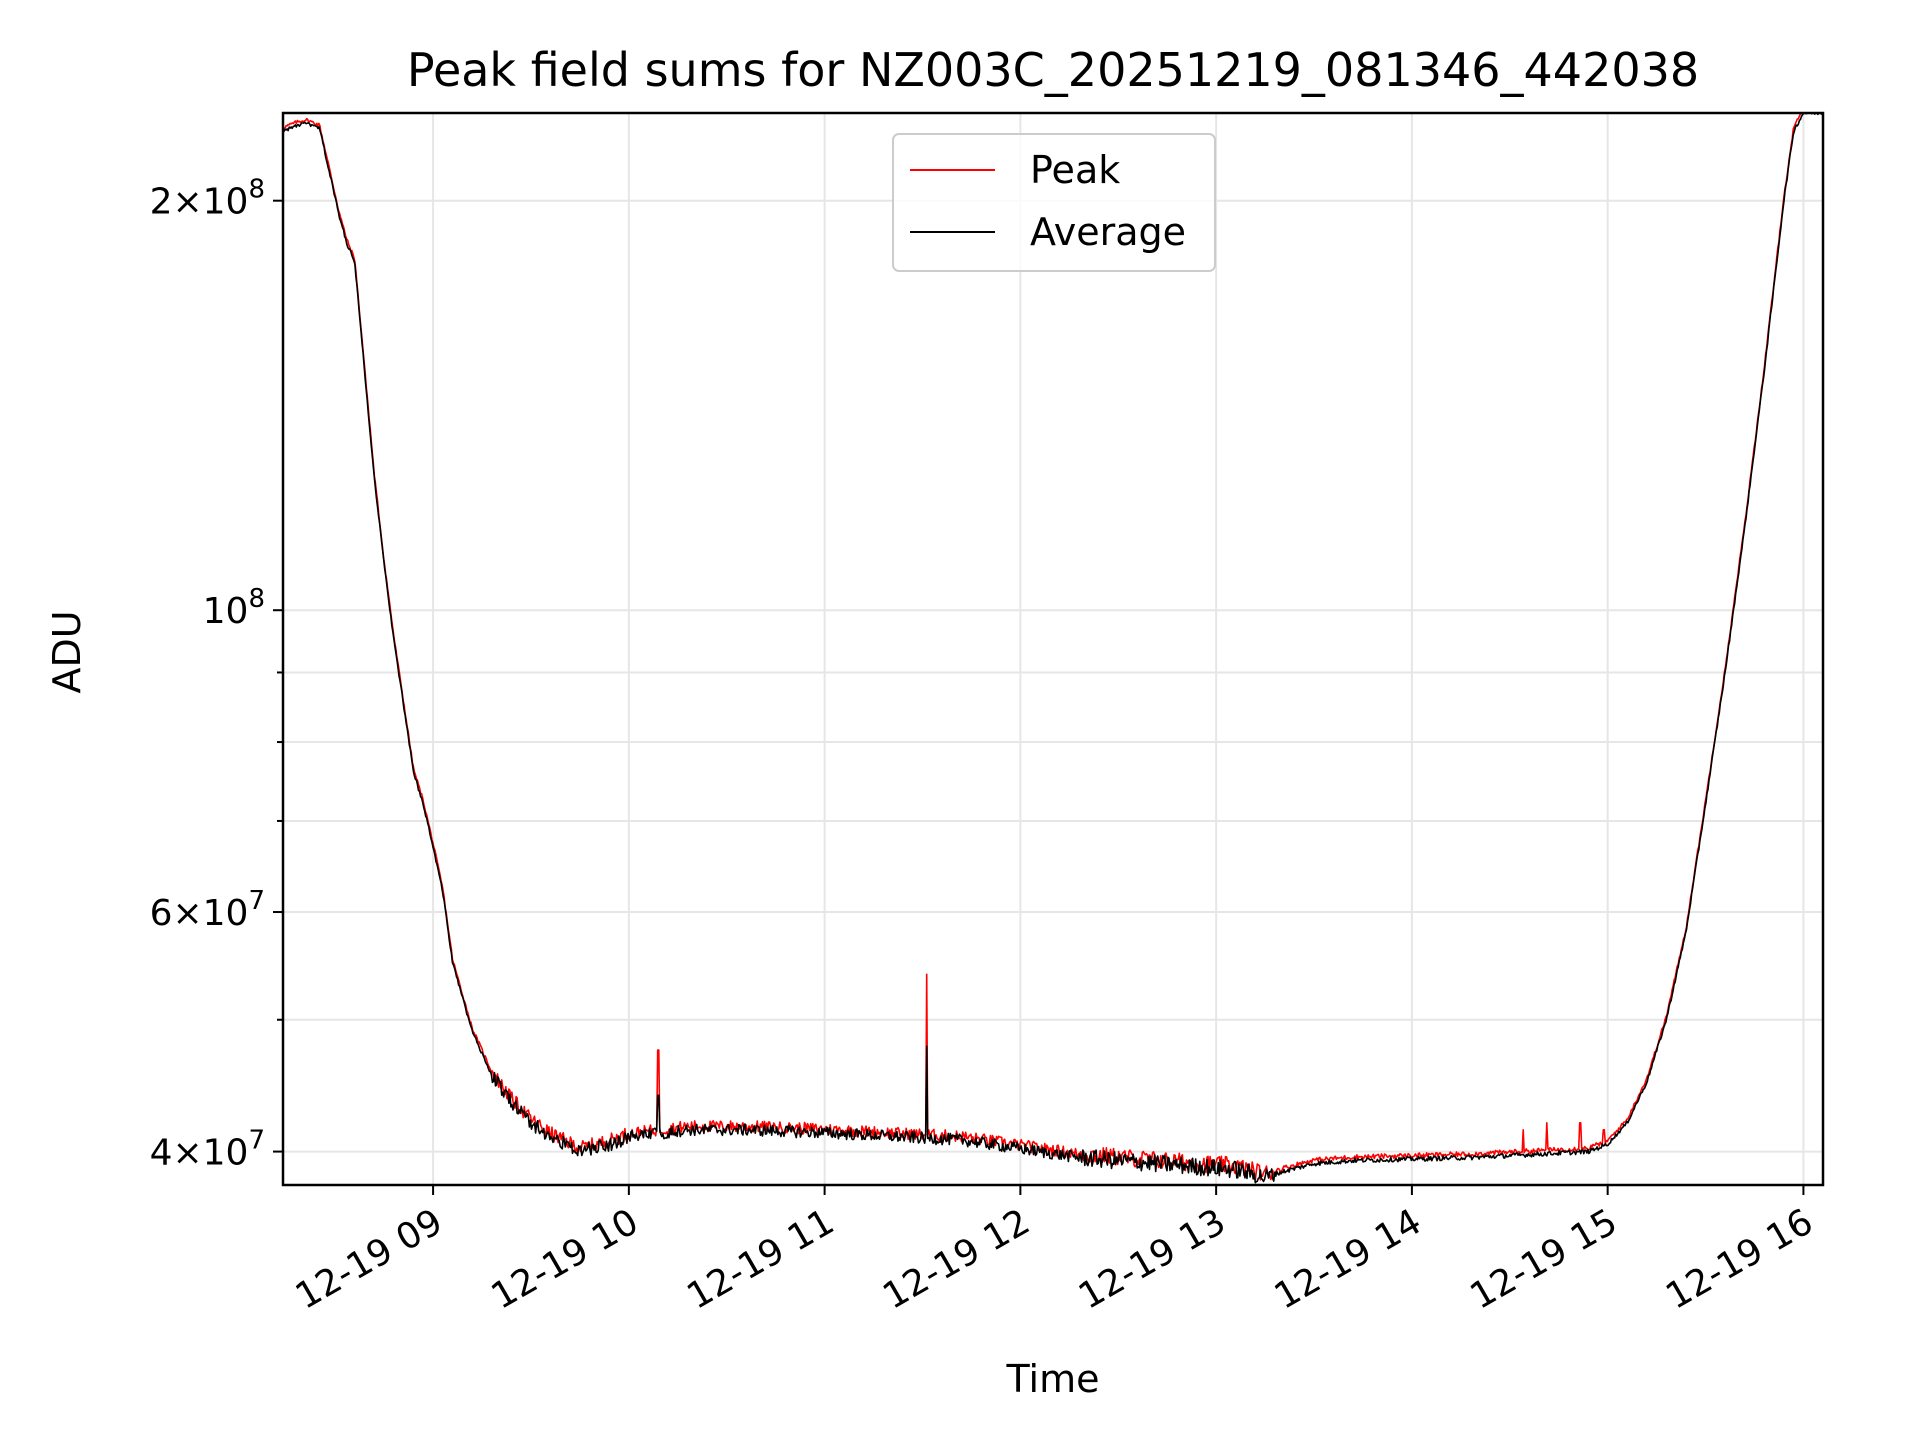 The image size is (1920, 1440). Describe the element at coordinates (161, 913) in the screenshot. I see `y-tick-mantissa: 6` at that location.